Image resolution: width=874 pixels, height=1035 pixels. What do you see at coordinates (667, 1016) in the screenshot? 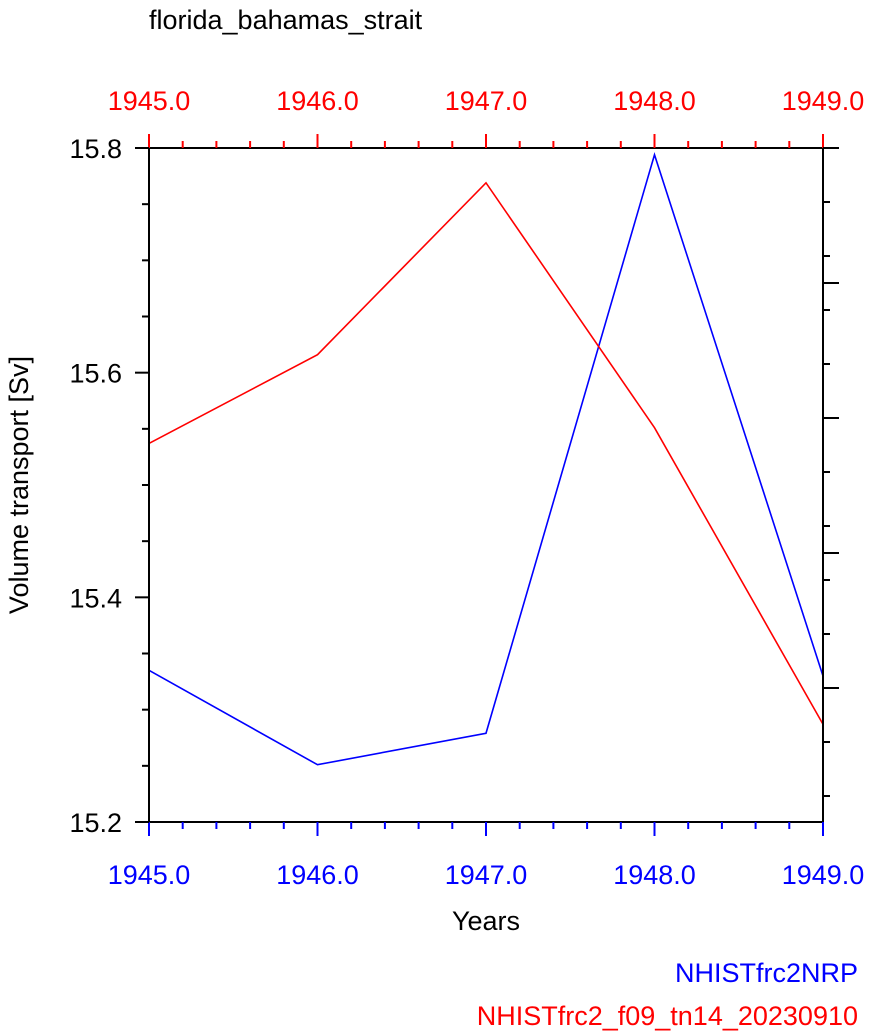
I see `legend-entry-2: NHISTfrc2_f09_tn14_20230910` at bounding box center [667, 1016].